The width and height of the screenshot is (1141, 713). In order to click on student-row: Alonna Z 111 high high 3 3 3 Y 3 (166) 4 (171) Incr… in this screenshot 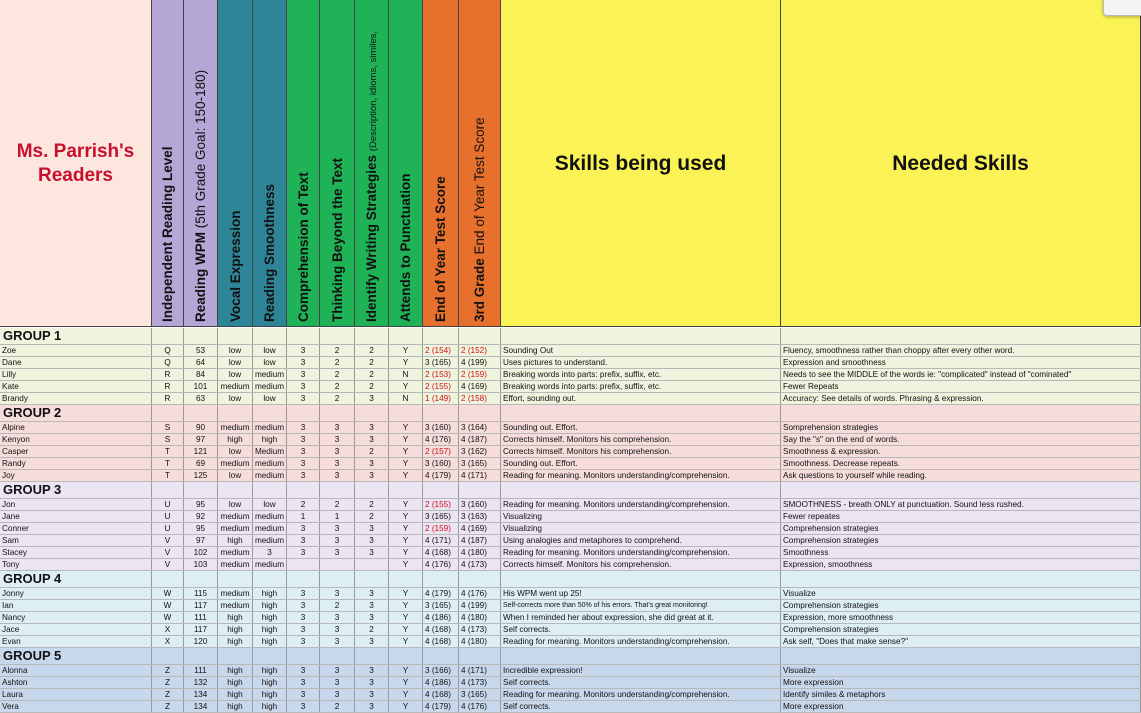, I will do `click(570, 671)`.